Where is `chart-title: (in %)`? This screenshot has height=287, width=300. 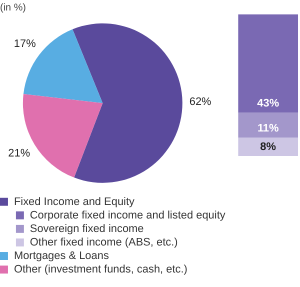
chart-title: (in %) is located at coordinates (13, 8).